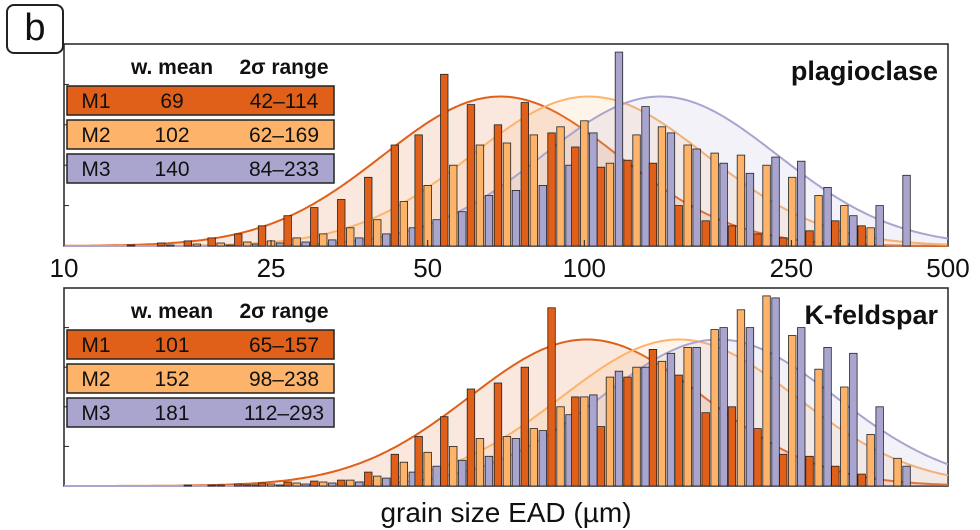 The image size is (980, 530). I want to click on table-cell-range: 62–169, so click(284, 135).